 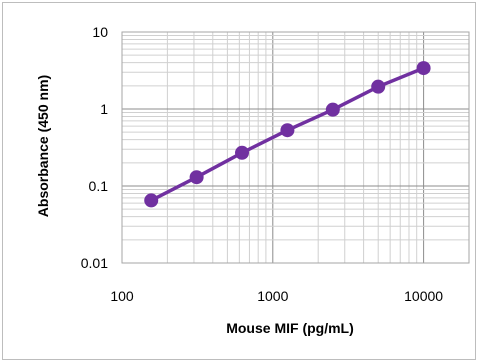 I want to click on y-tick-label: 0.1, so click(x=99, y=186).